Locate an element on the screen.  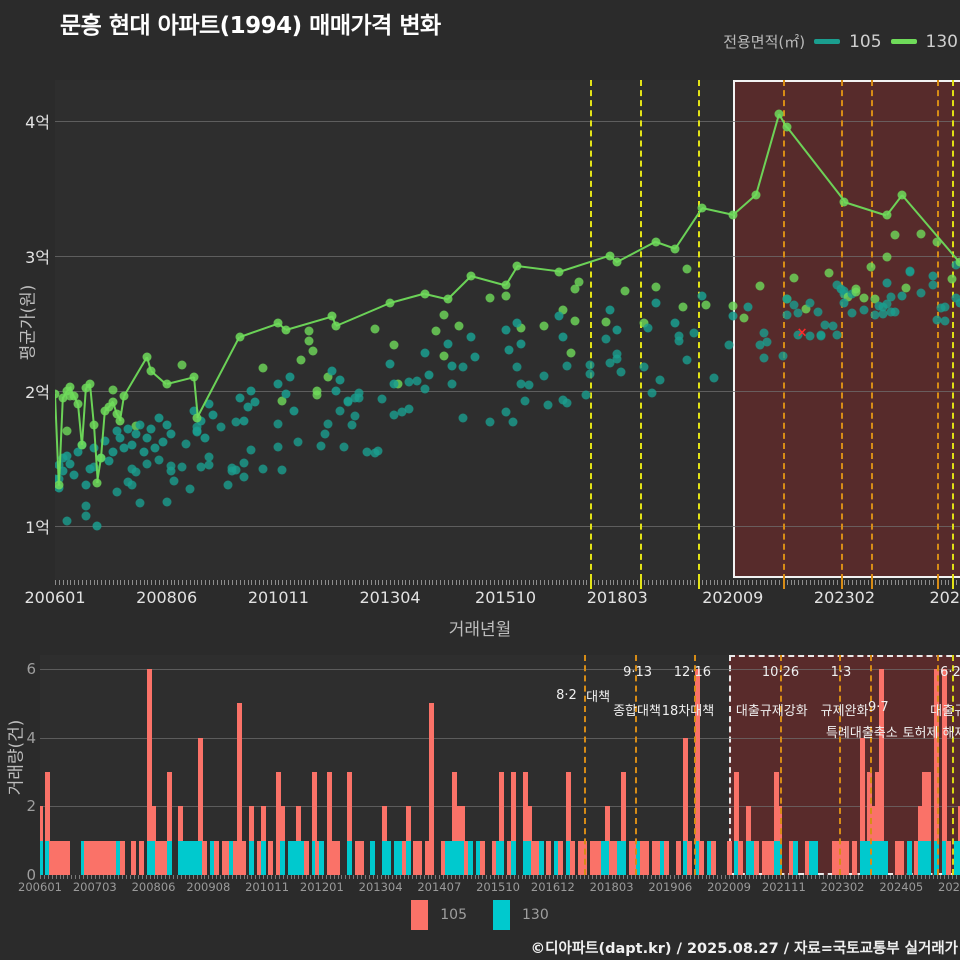
volume-x-tick-label: 201906 is located at coordinates (670, 887).